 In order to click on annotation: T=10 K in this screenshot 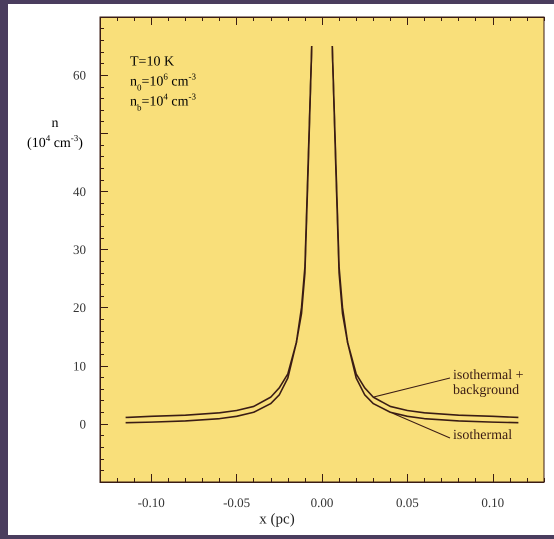, I will do `click(152, 62)`.